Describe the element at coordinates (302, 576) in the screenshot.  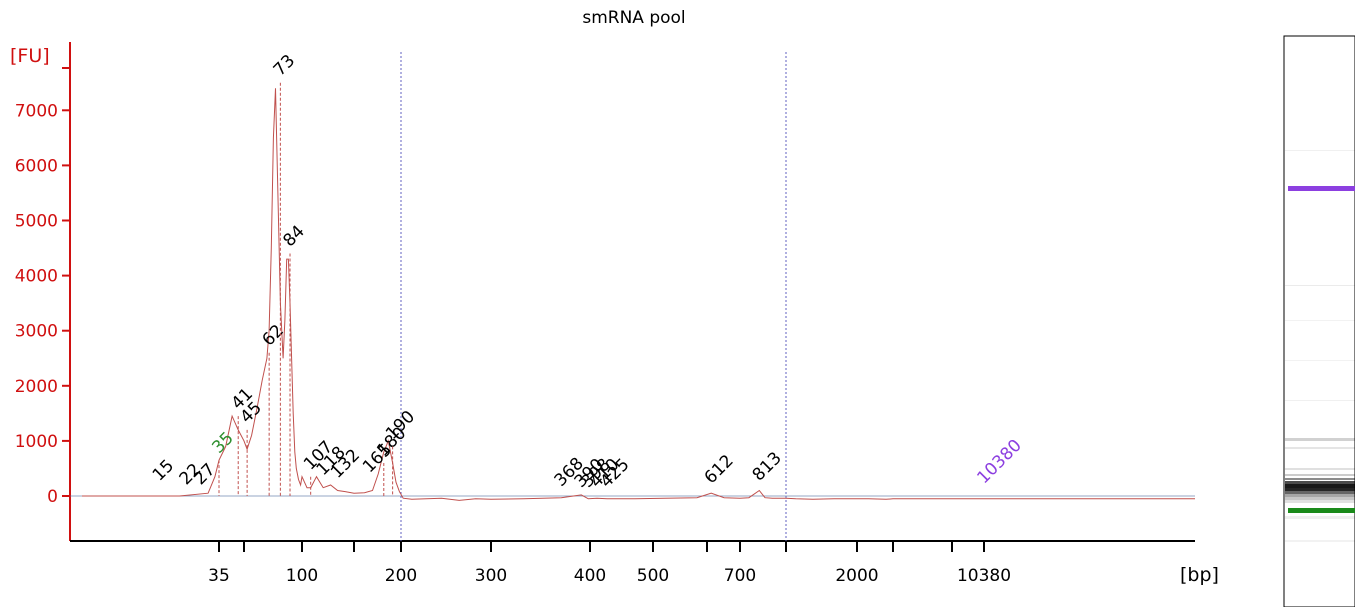
I see `x-tick-label: 100` at that location.